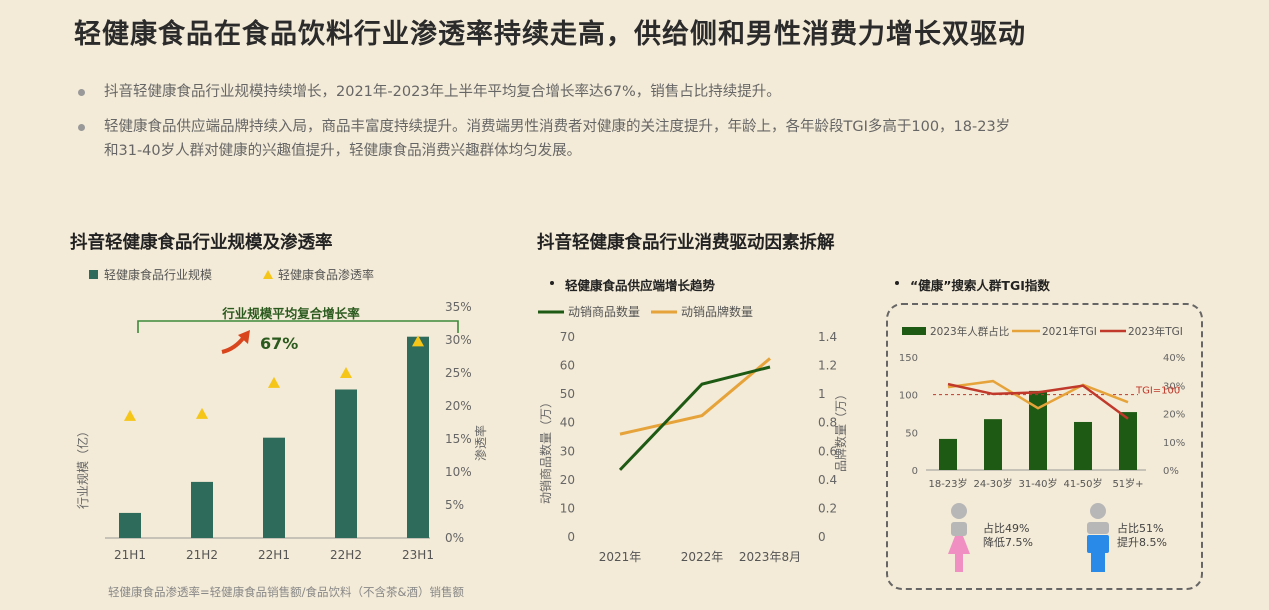 The height and width of the screenshot is (610, 1269). Describe the element at coordinates (158, 274) in the screenshot. I see `legend-bar-label: 轻健康食品行业规模` at that location.